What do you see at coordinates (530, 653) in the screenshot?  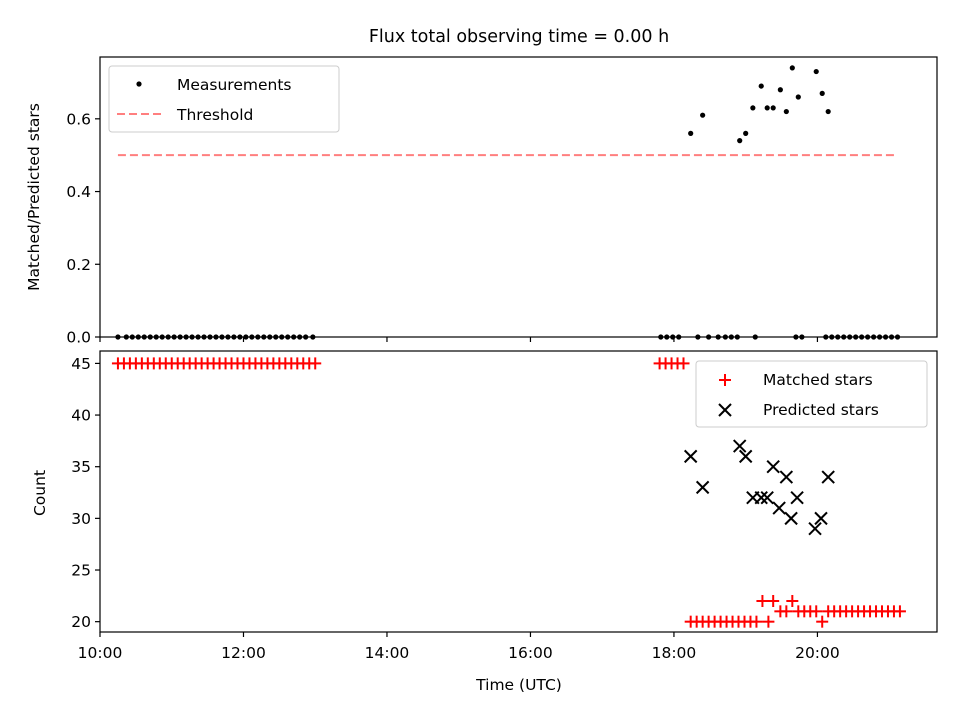 I see `xtick-label: 16:00` at bounding box center [530, 653].